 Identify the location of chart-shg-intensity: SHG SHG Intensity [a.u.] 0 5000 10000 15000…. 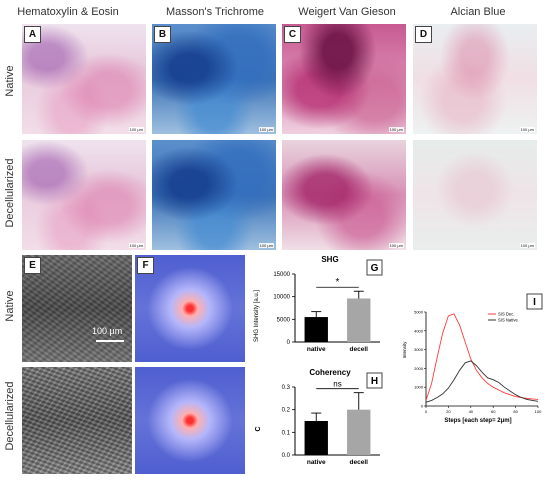
(318, 304).